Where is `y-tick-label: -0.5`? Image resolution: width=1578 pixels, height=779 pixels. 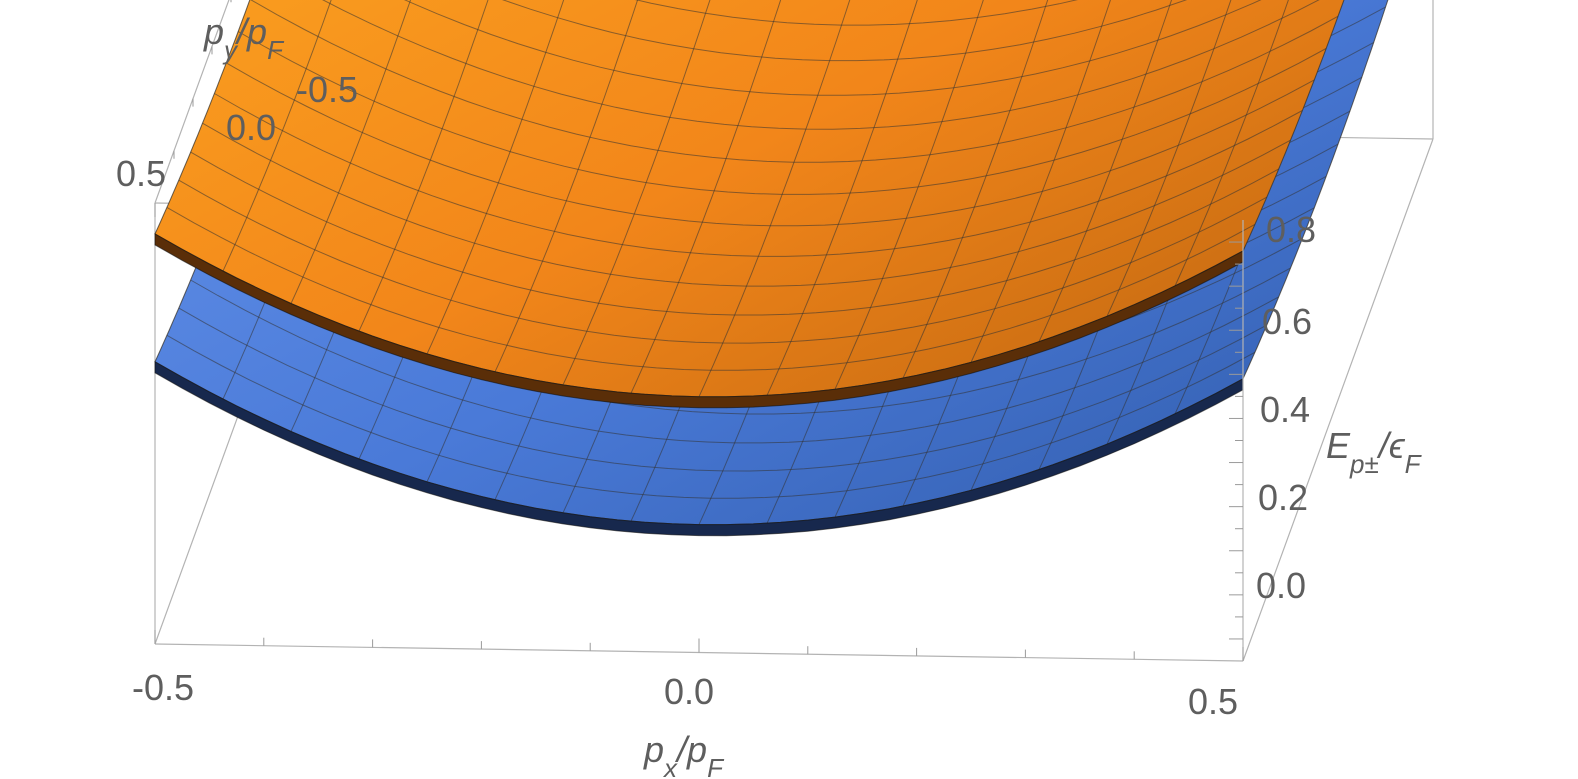 y-tick-label: -0.5 is located at coordinates (327, 89).